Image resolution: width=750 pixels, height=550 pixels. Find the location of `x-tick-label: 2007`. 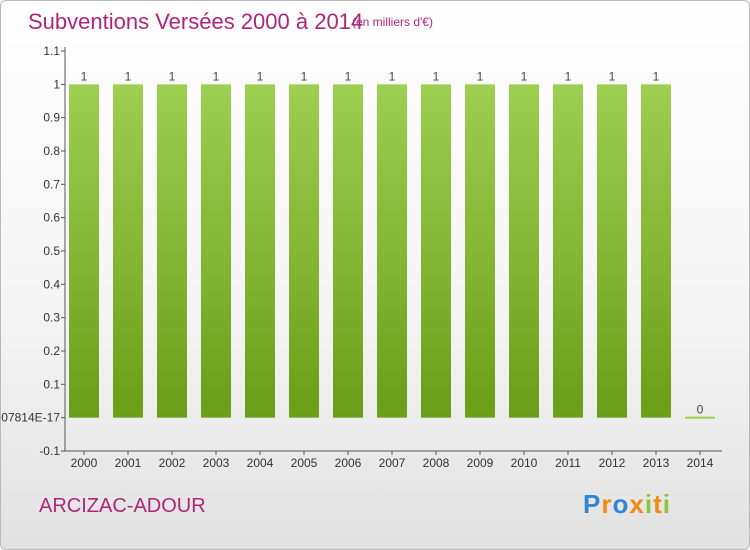

x-tick-label: 2007 is located at coordinates (392, 463).